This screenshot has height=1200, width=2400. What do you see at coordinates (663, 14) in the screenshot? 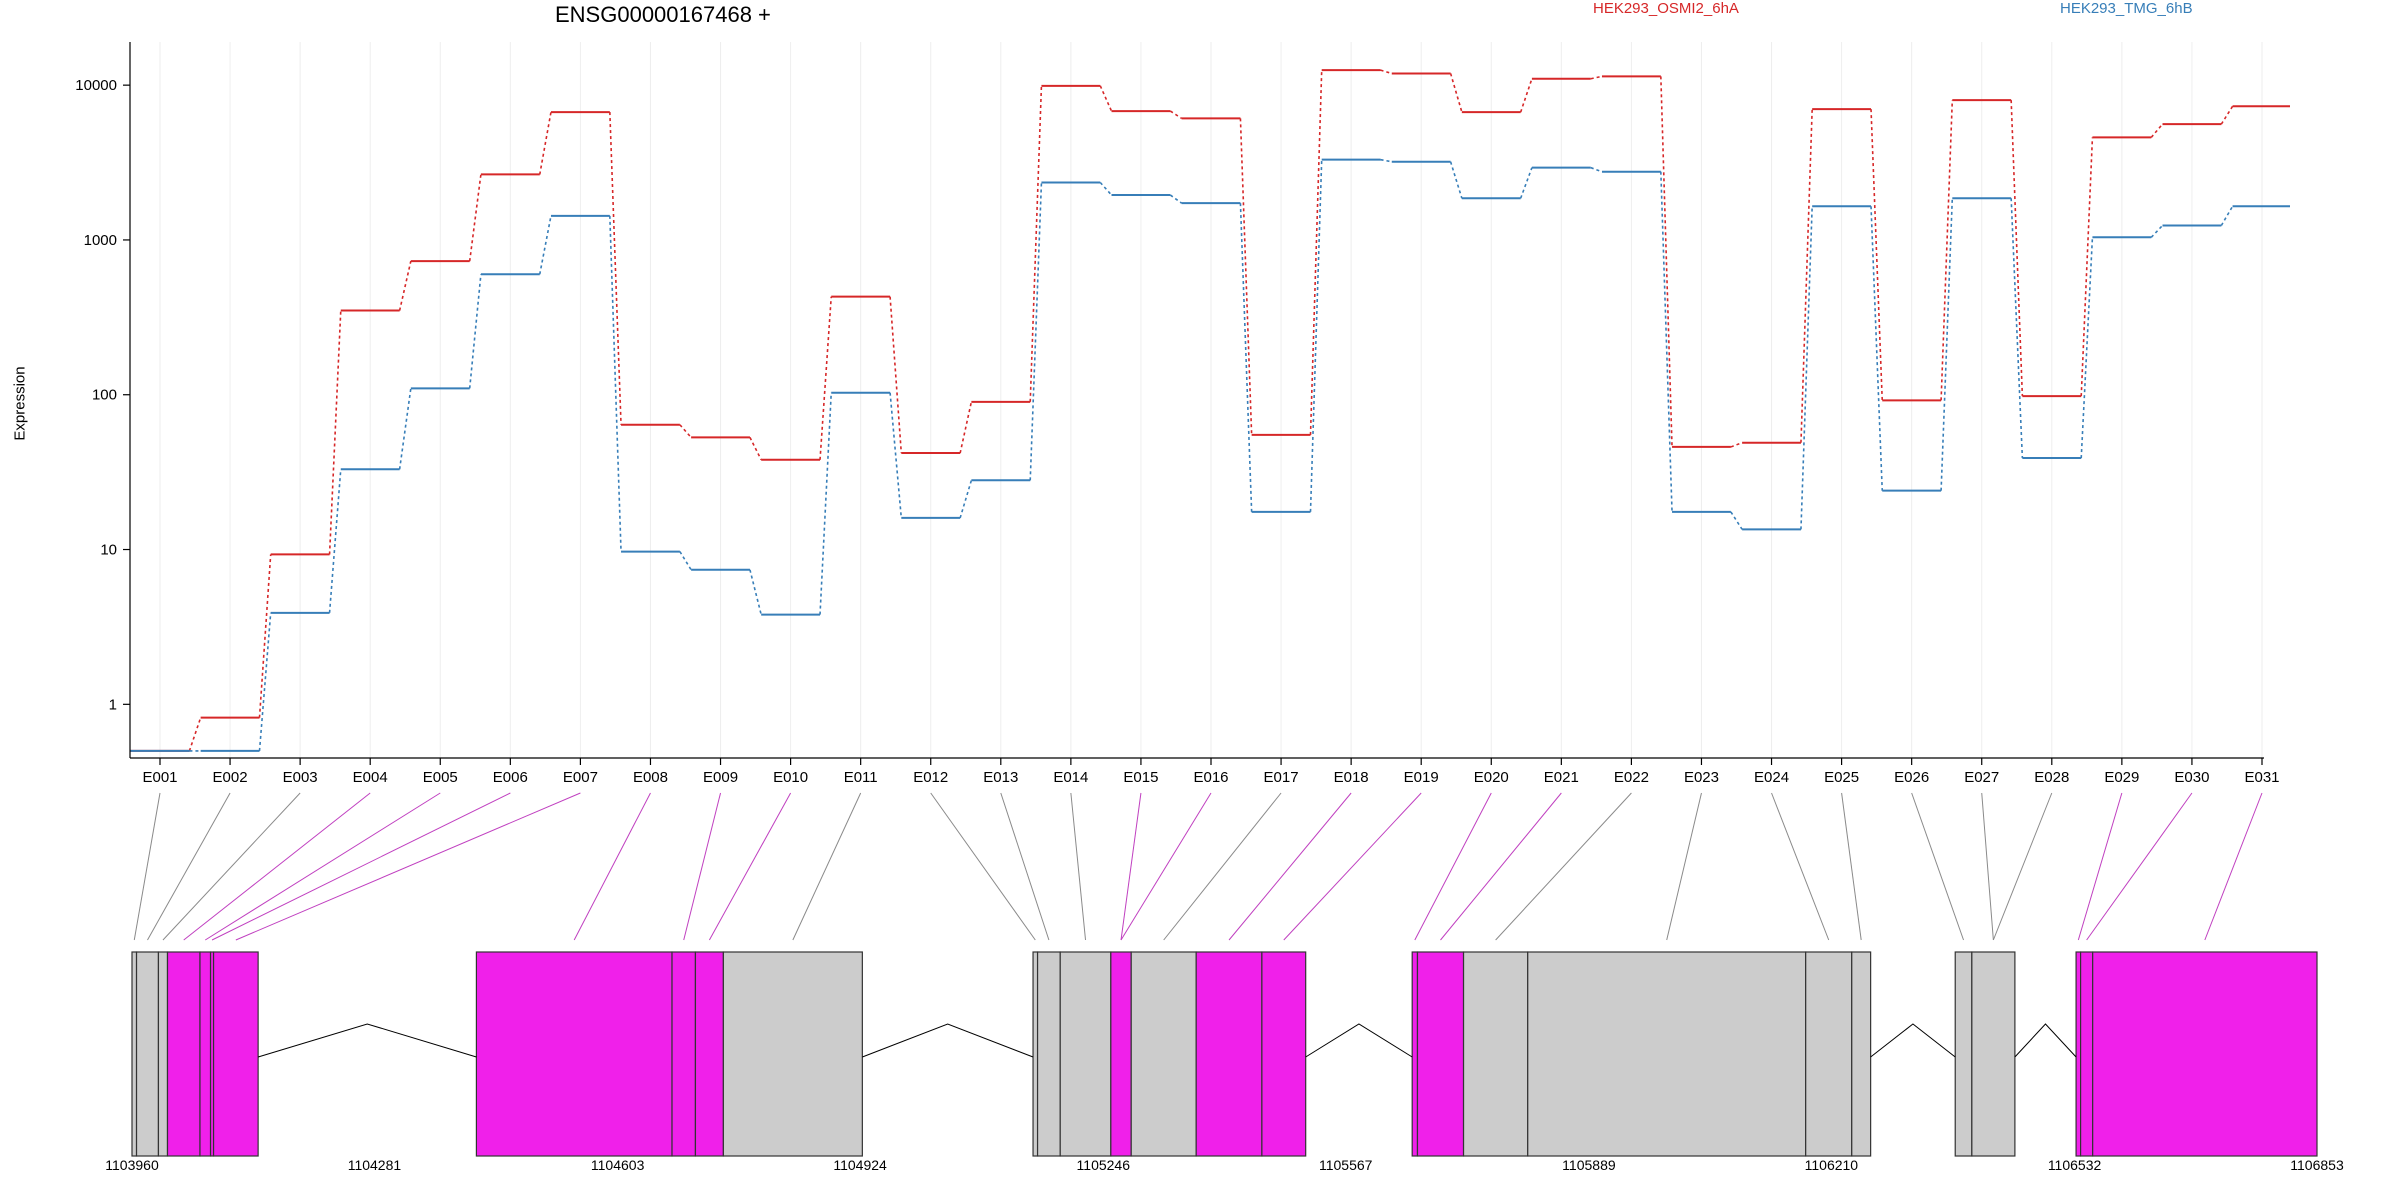
I see `chart-title: ENSG00000167468 +` at bounding box center [663, 14].